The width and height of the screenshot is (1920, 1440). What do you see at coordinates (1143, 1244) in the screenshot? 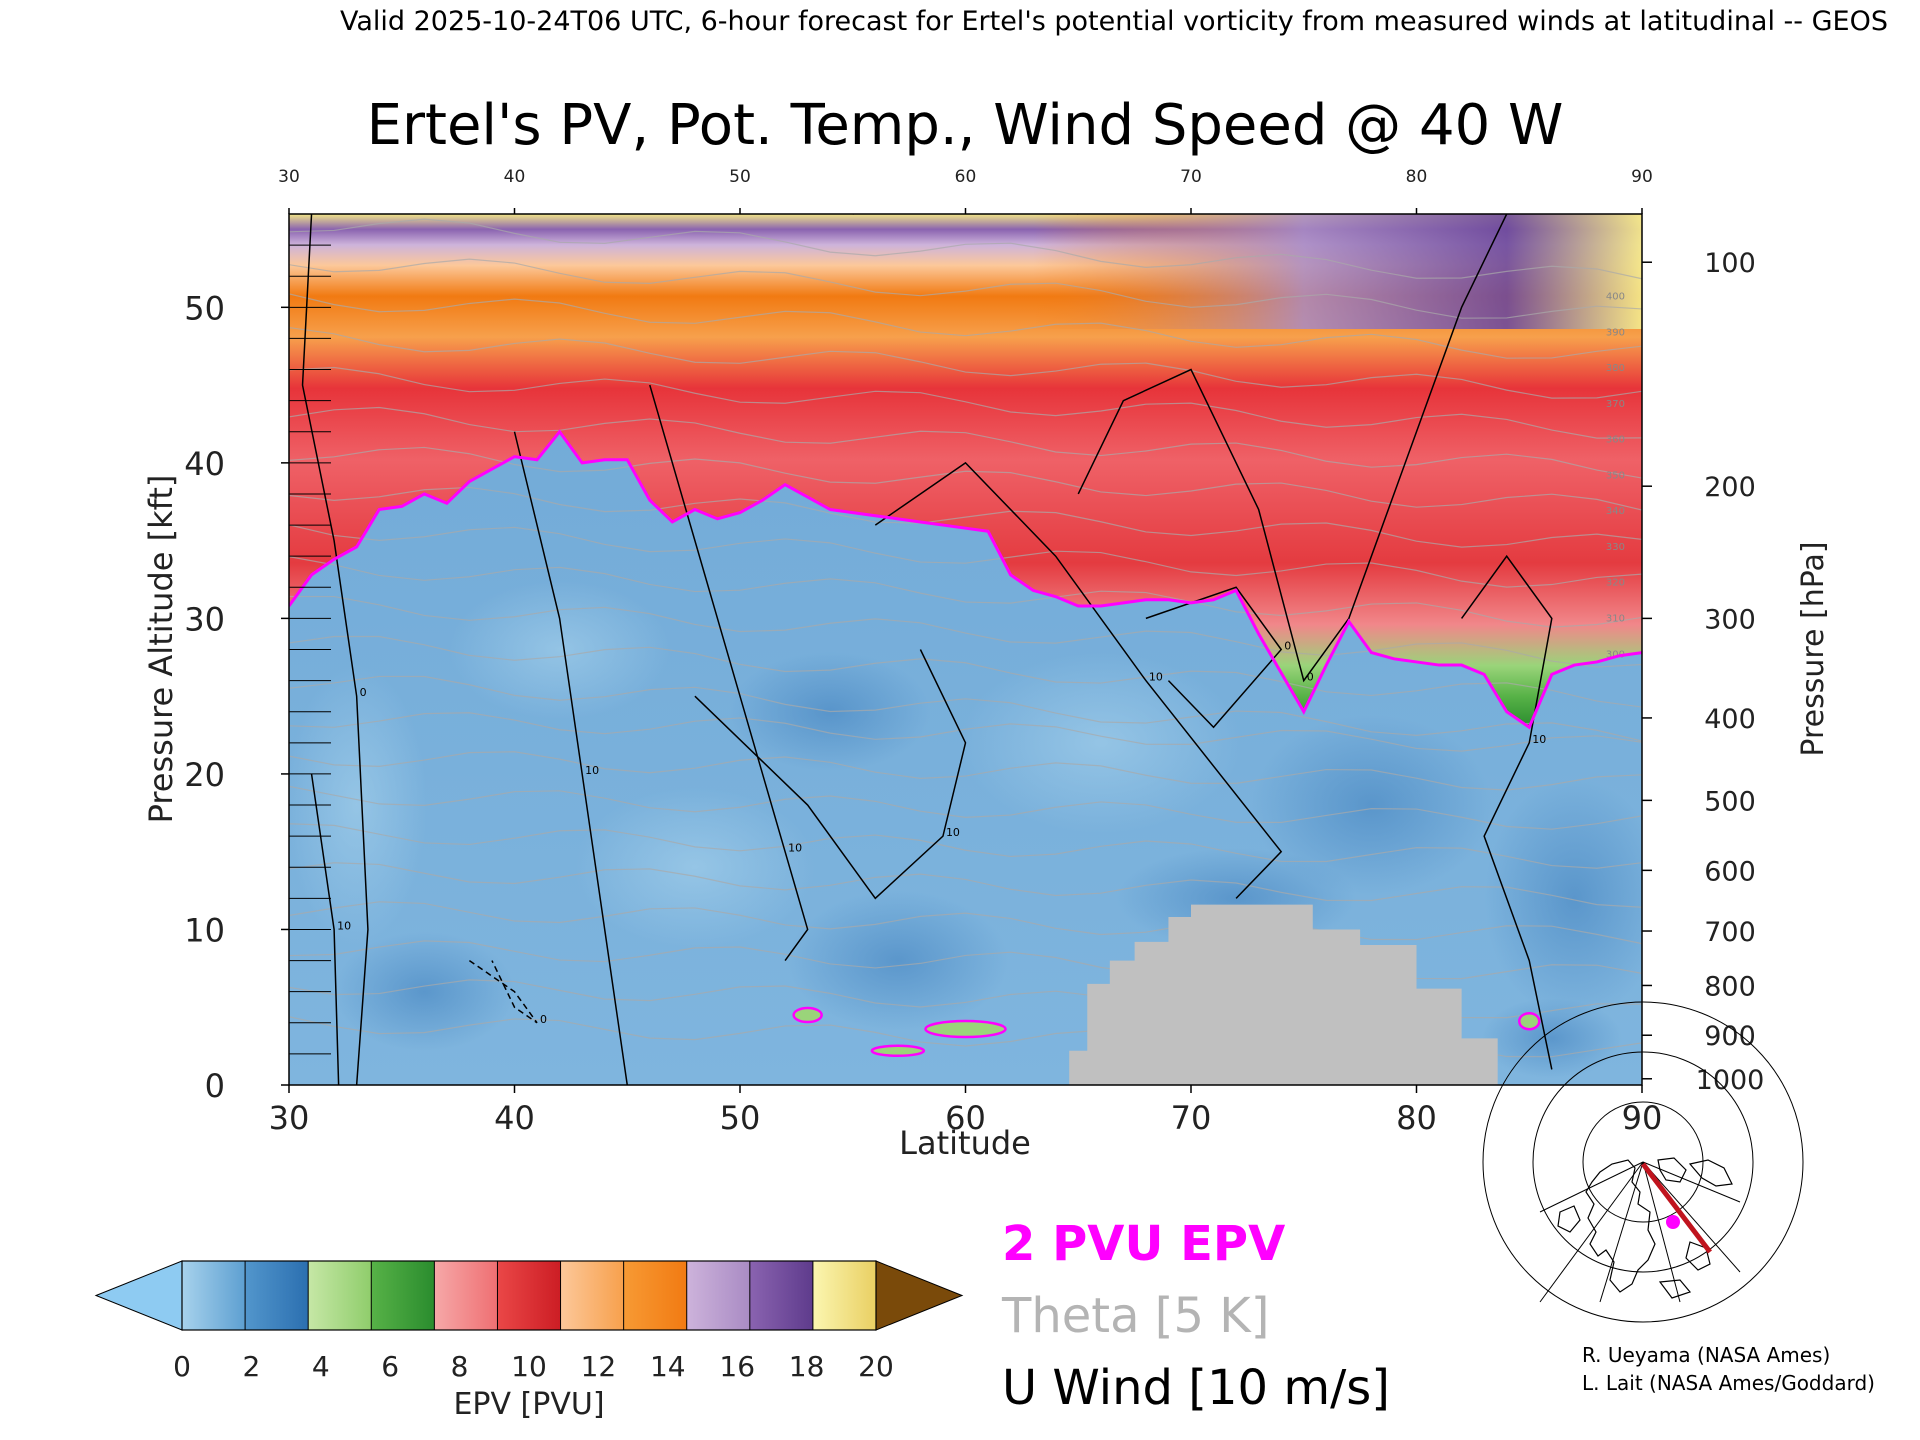
I see `legend-pvu: 2 PVU EPV` at bounding box center [1143, 1244].